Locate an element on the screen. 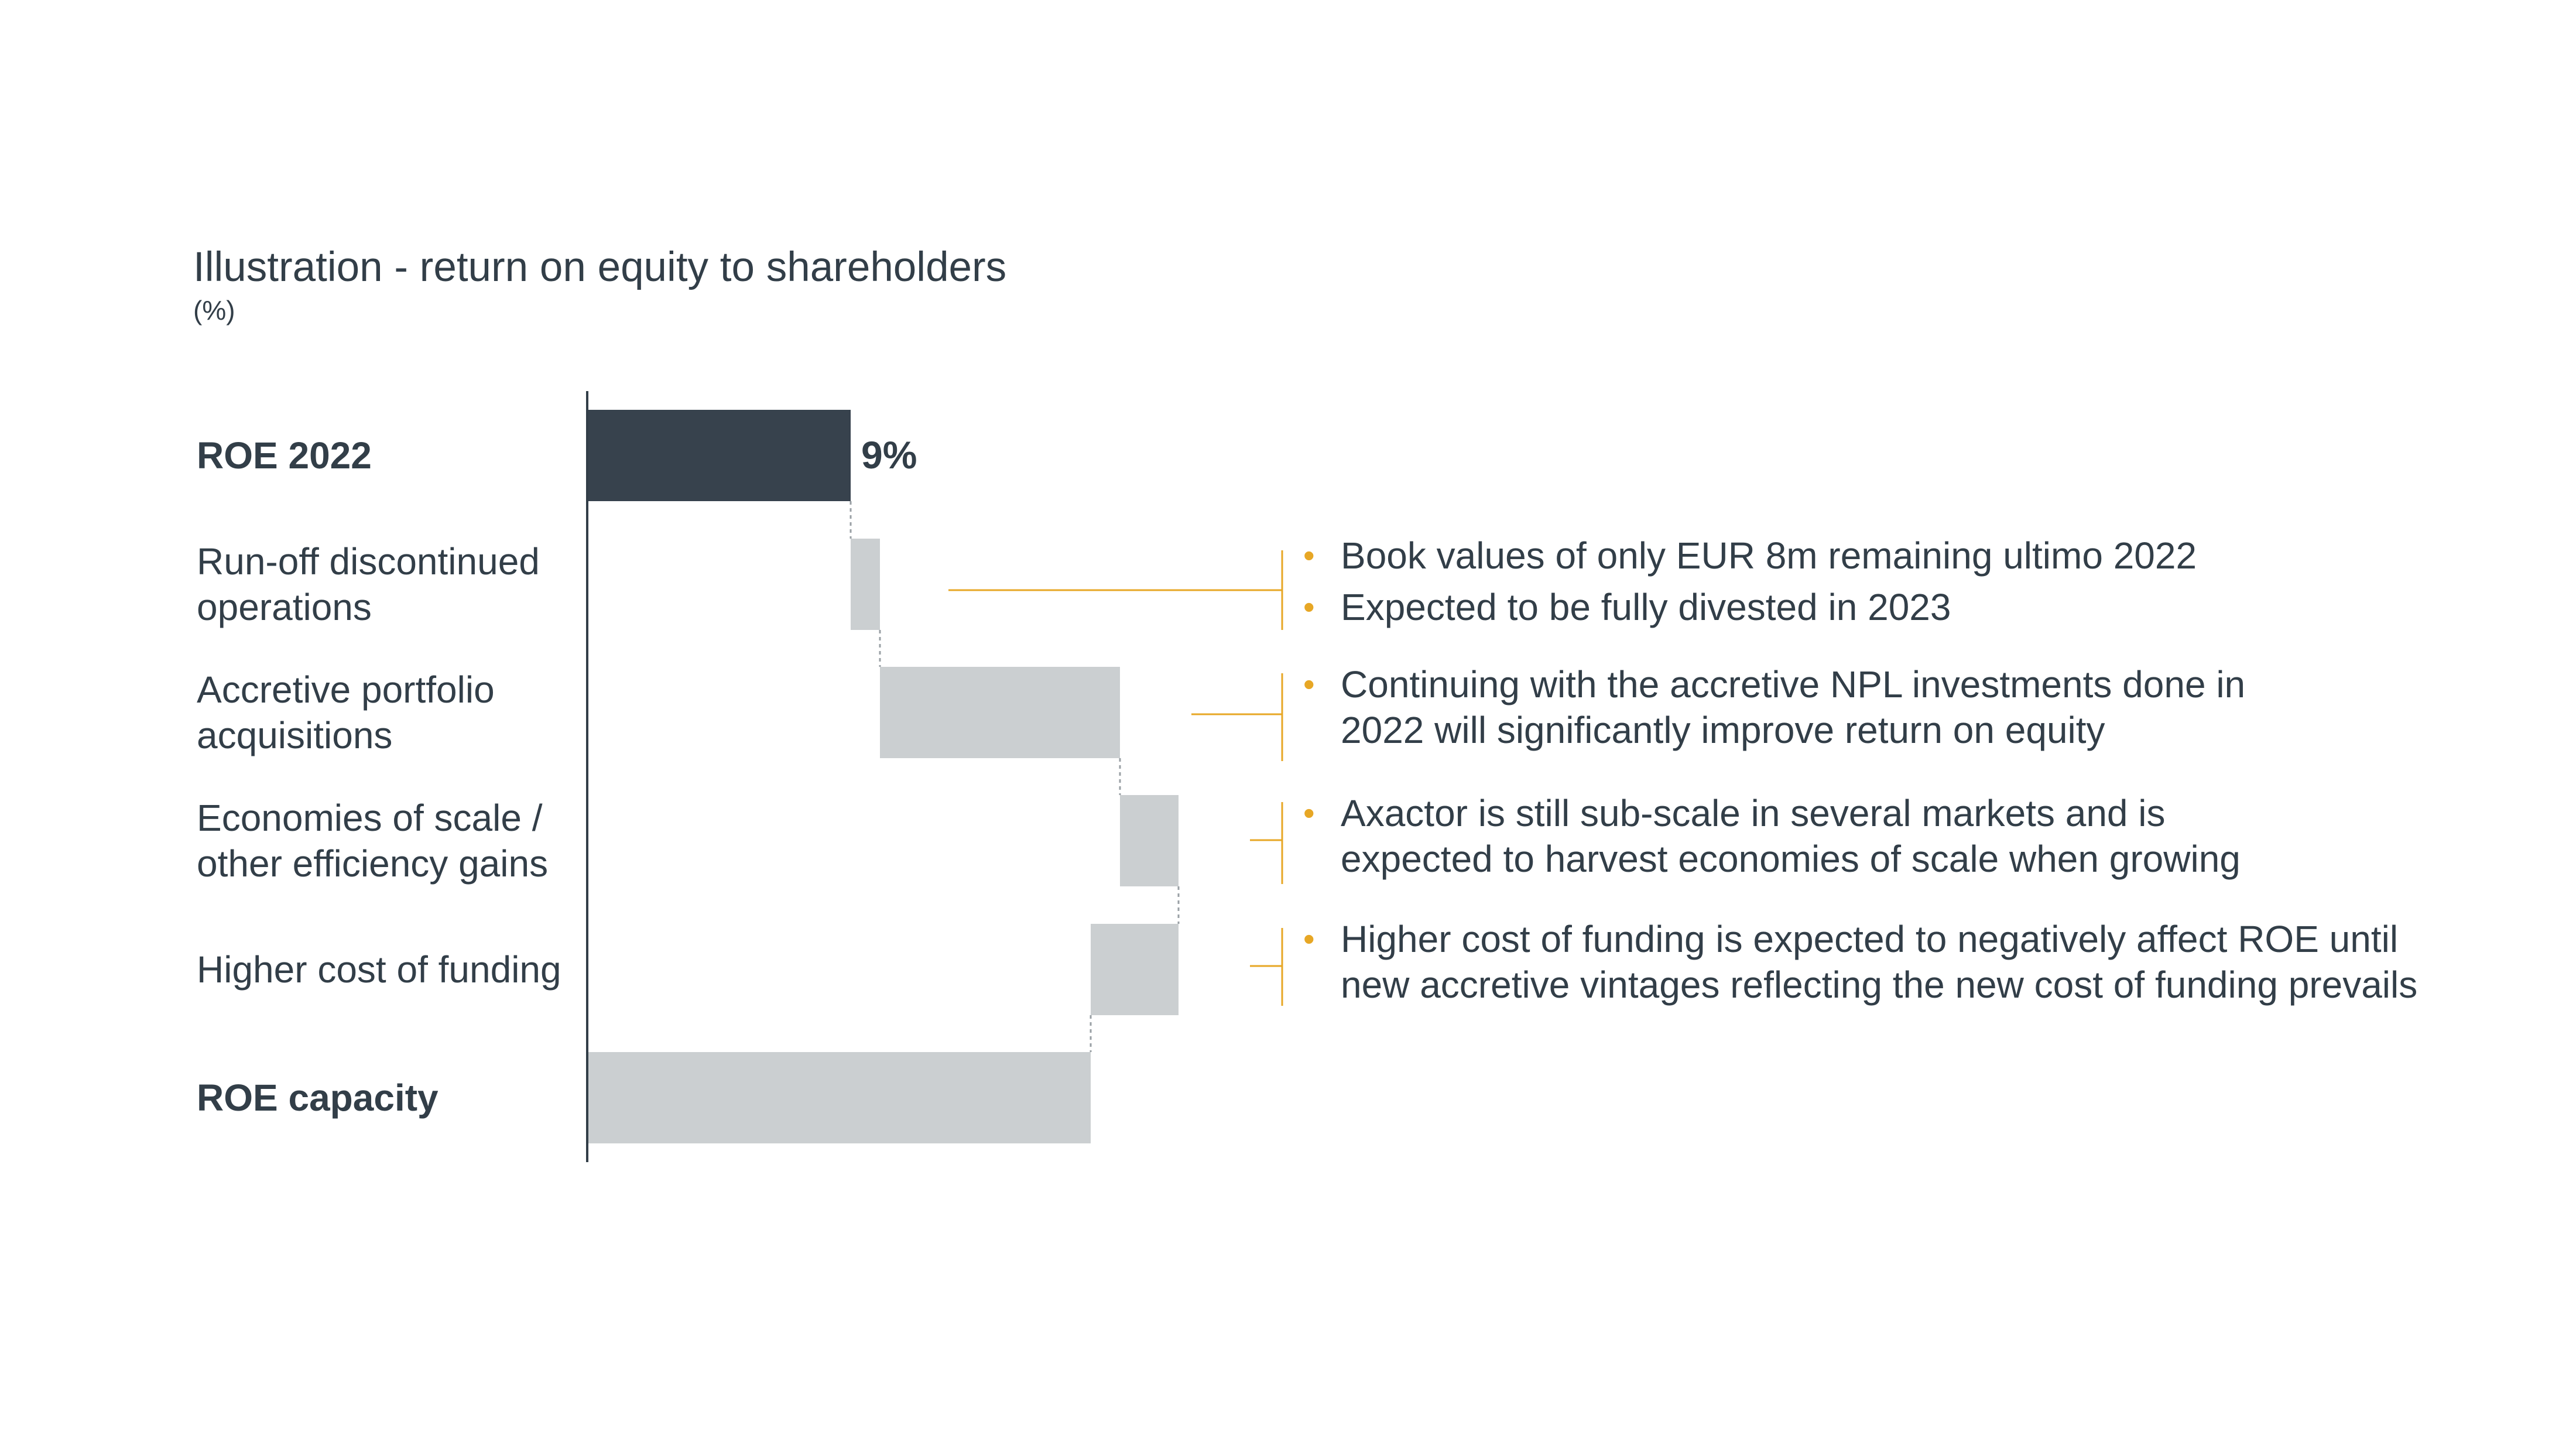  category-label-line: other efficiency gains is located at coordinates (373, 863).